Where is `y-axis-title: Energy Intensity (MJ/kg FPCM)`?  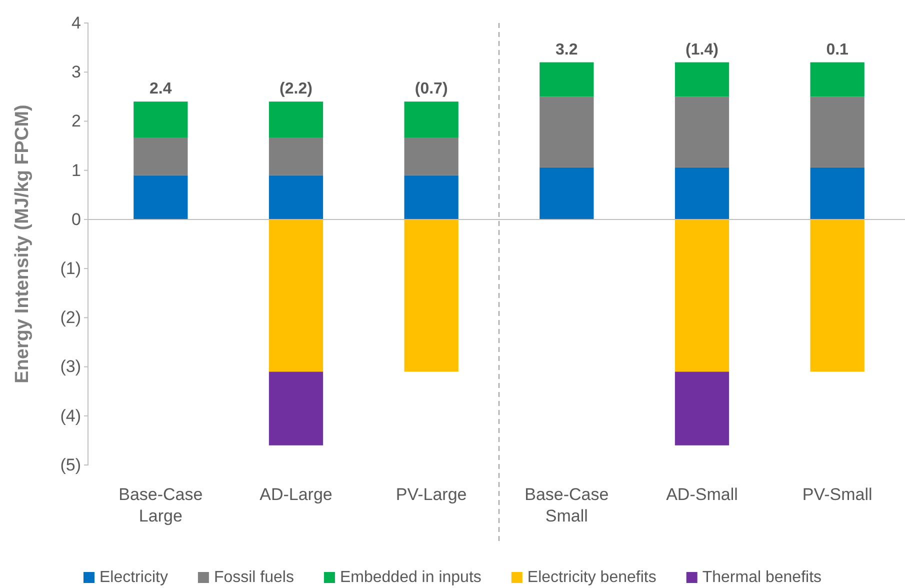 y-axis-title: Energy Intensity (MJ/kg FPCM) is located at coordinates (22, 244).